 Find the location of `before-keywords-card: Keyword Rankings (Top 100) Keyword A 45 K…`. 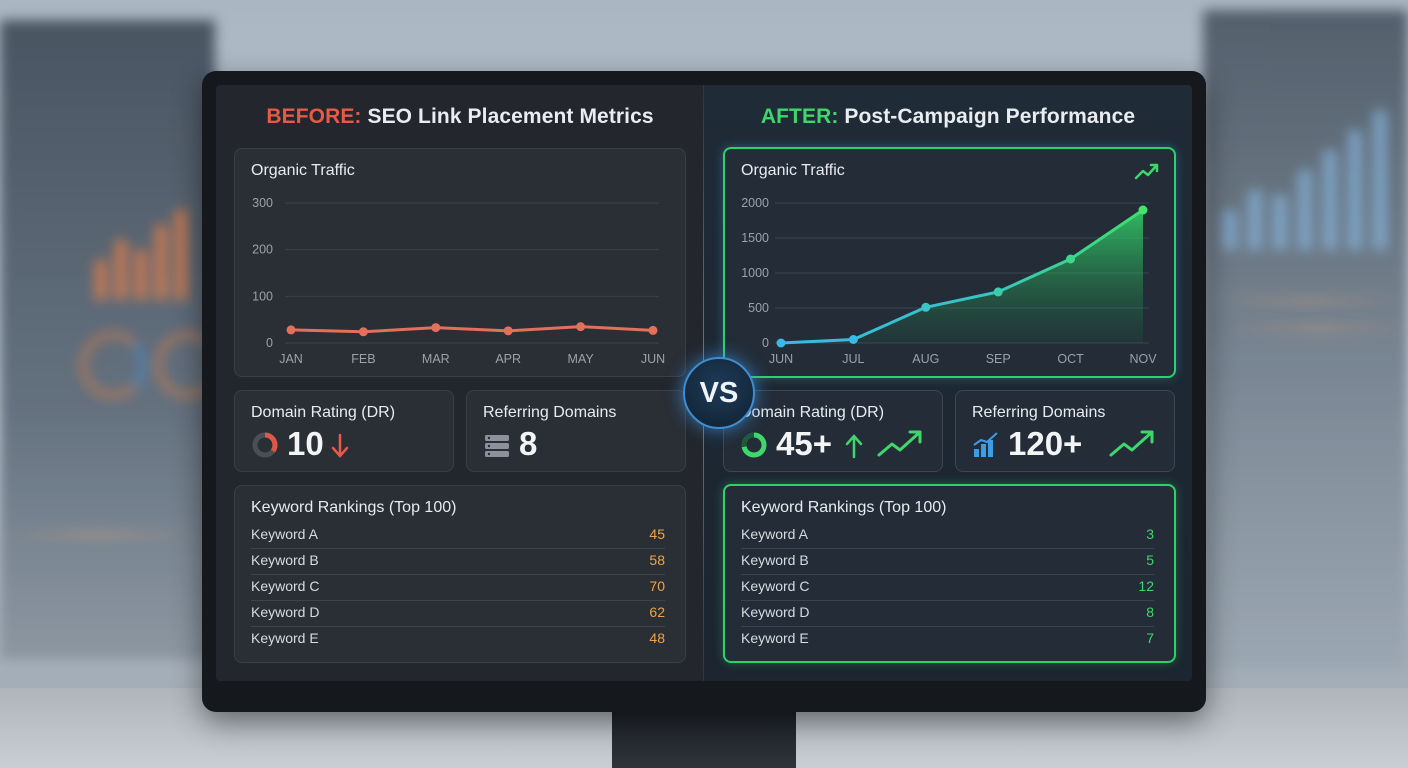

before-keywords-card: Keyword Rankings (Top 100) Keyword A 45 K… is located at coordinates (460, 574).